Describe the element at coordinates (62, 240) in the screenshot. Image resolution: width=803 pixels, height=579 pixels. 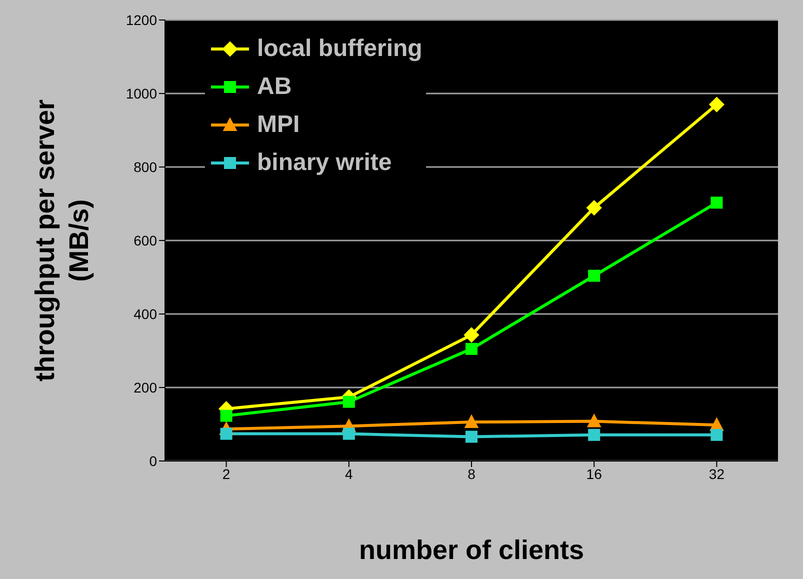
I see `y-axis-title: throughput per server (MB/s)` at that location.